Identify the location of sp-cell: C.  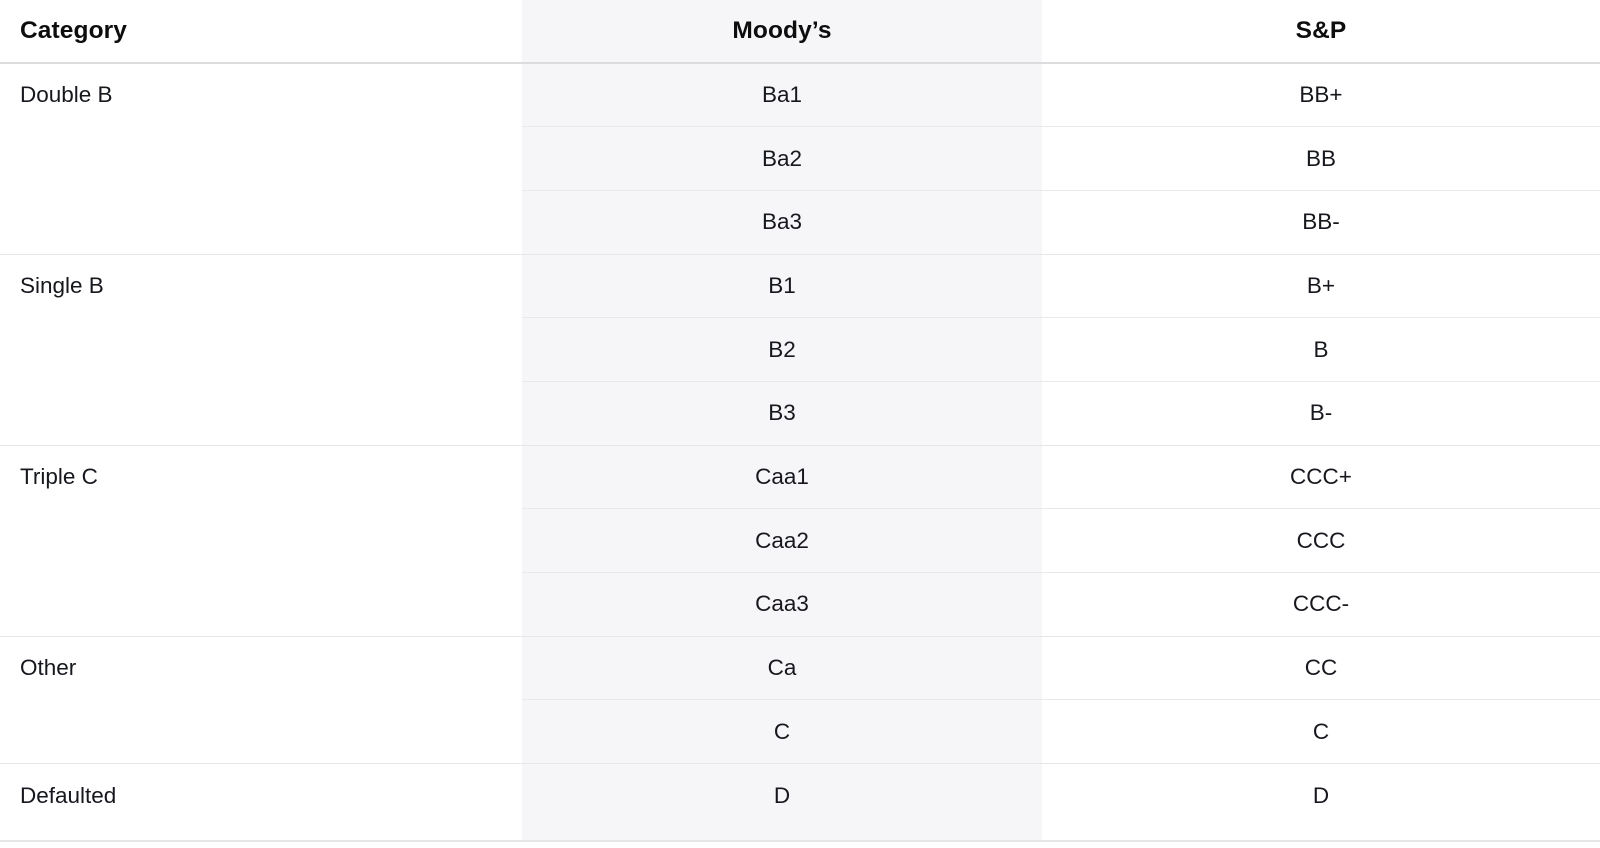
(1321, 731).